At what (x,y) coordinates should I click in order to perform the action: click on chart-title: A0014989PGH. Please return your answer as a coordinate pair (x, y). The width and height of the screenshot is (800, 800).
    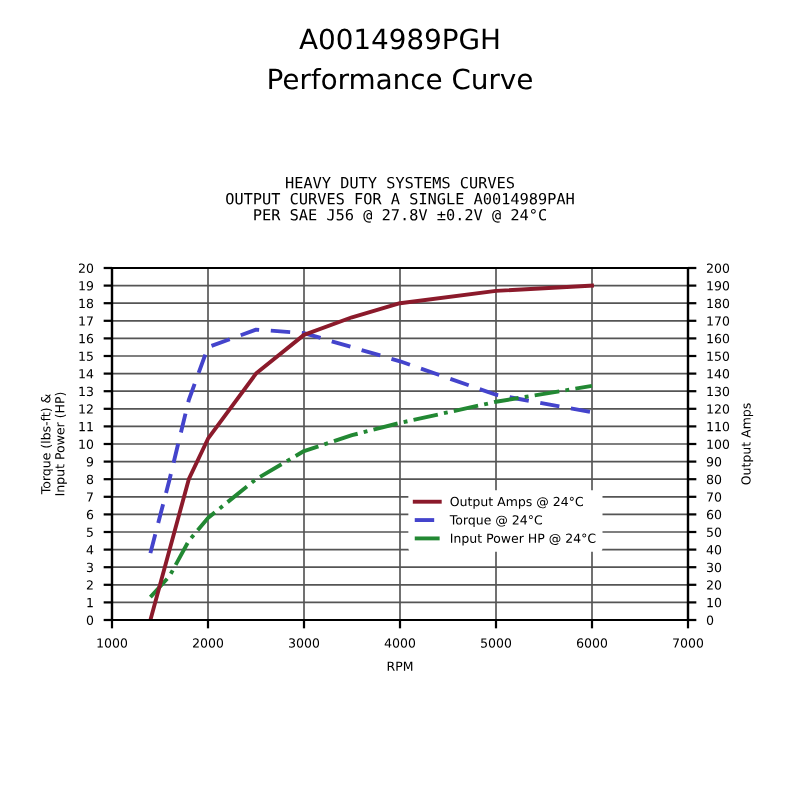
    Looking at the image, I should click on (399, 39).